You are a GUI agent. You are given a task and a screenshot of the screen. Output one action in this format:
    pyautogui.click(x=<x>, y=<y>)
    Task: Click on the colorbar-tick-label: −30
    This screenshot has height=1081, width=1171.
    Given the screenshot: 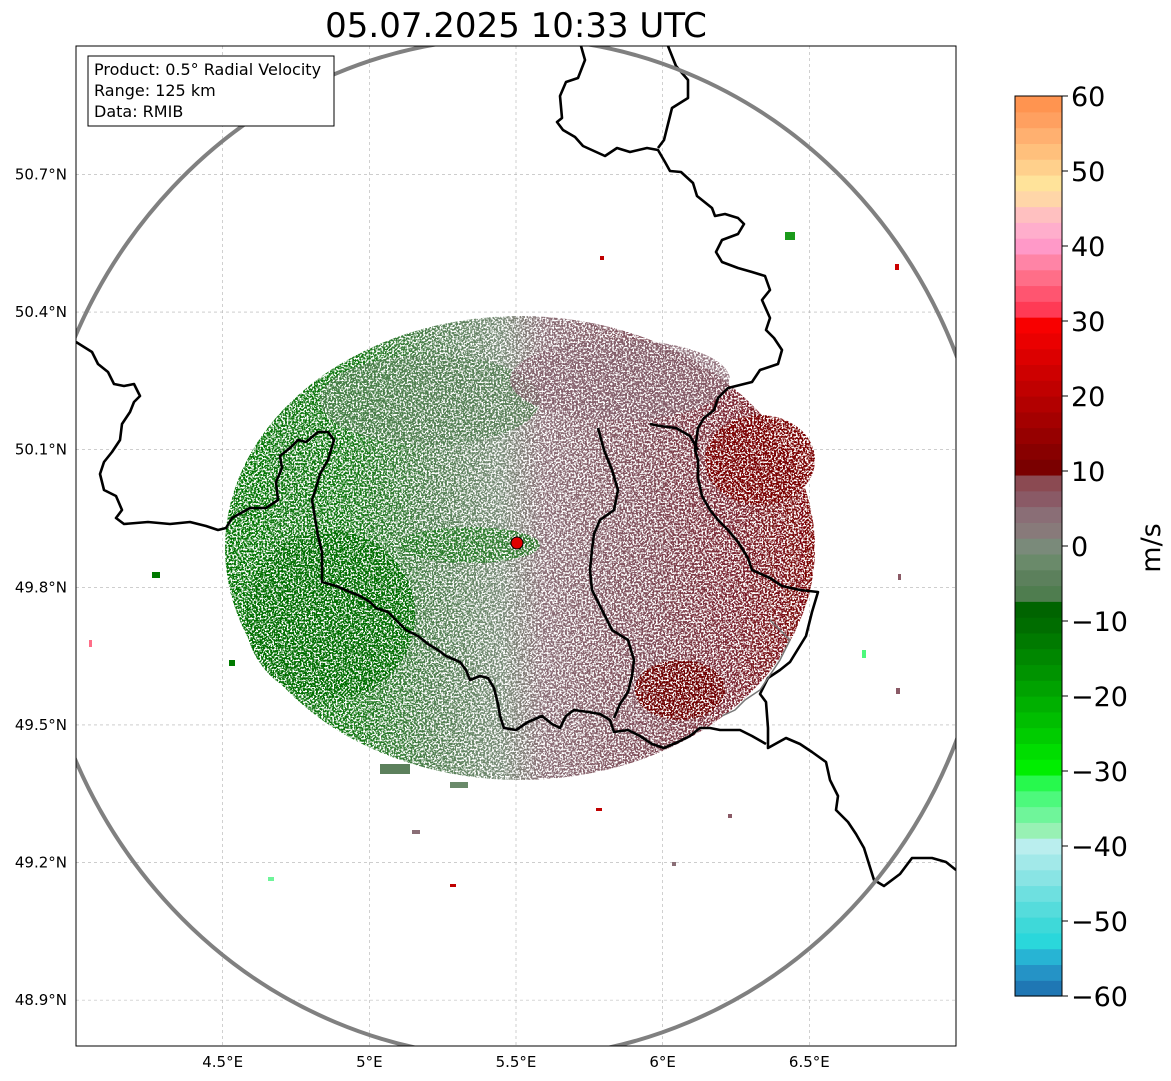 What is the action you would take?
    pyautogui.click(x=1099, y=772)
    